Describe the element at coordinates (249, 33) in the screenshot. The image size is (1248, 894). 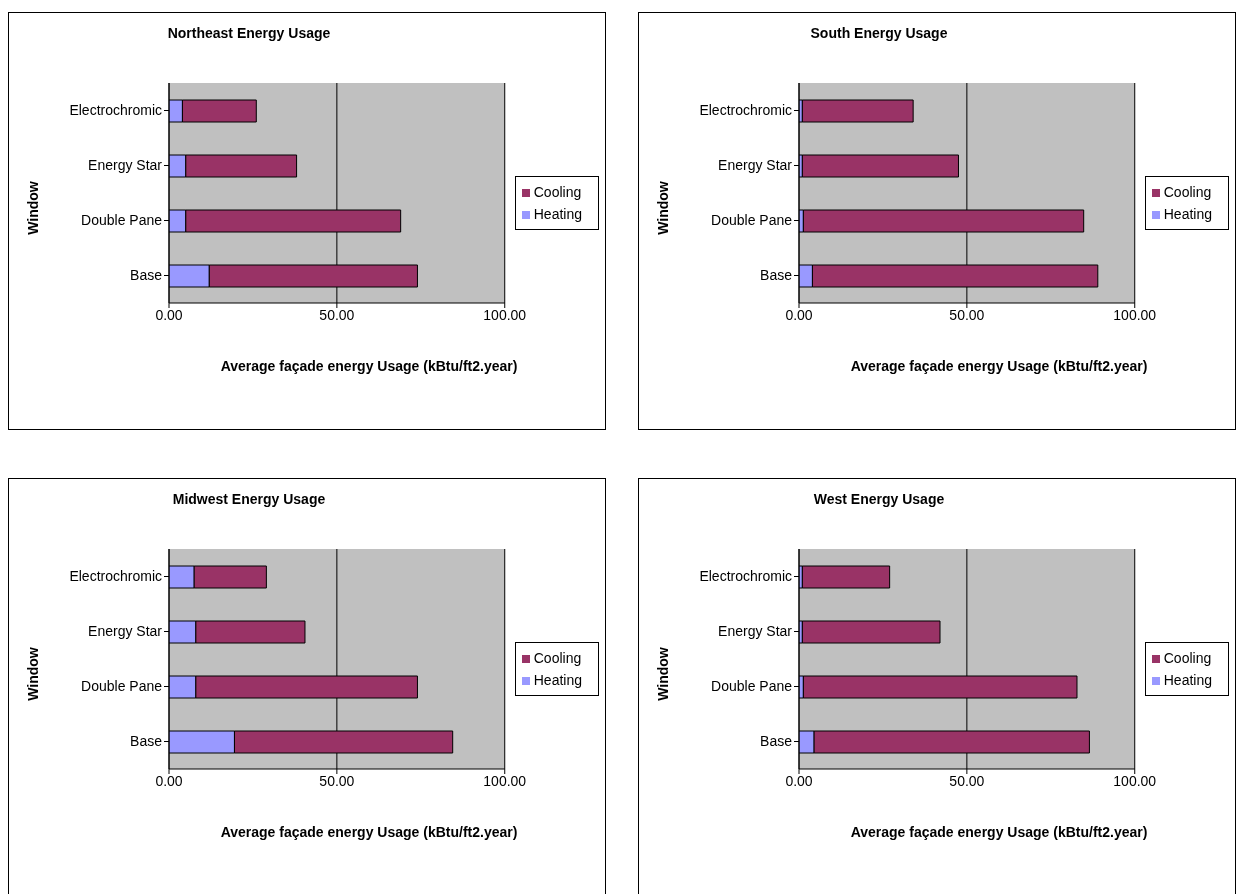
I see `chart-title: Northeast Energy Usage` at that location.